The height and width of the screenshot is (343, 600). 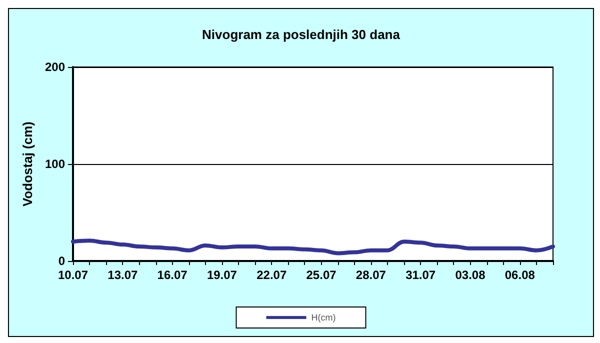 What do you see at coordinates (172, 275) in the screenshot?
I see `x-tick-label: 16.07` at bounding box center [172, 275].